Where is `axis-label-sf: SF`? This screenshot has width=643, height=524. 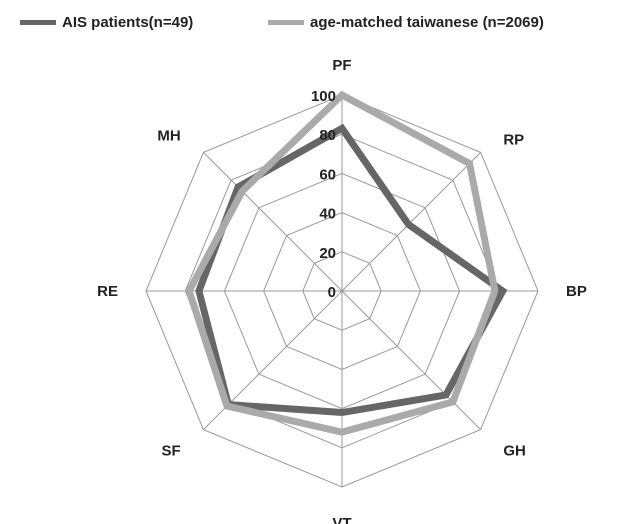
axis-label-sf: SF is located at coordinates (171, 450).